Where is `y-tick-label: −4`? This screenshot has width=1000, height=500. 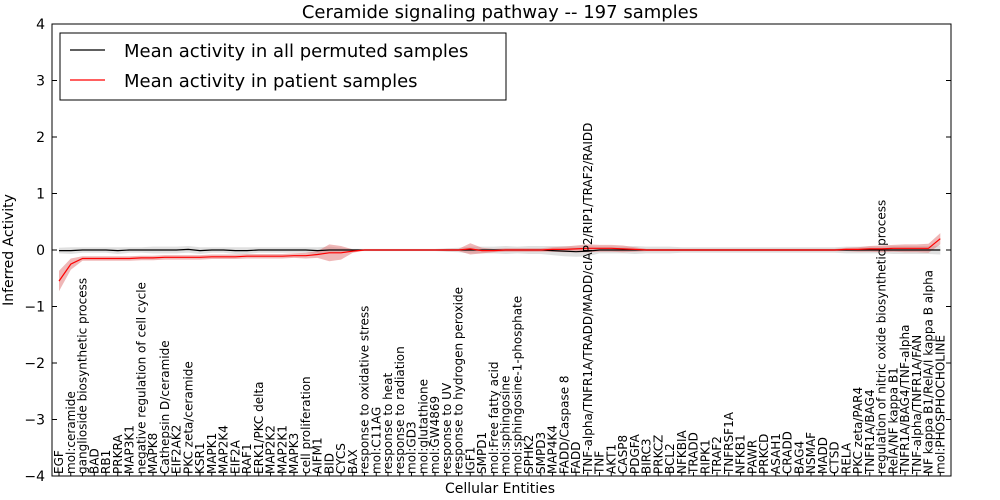
y-tick-label: −4 is located at coordinates (34, 477).